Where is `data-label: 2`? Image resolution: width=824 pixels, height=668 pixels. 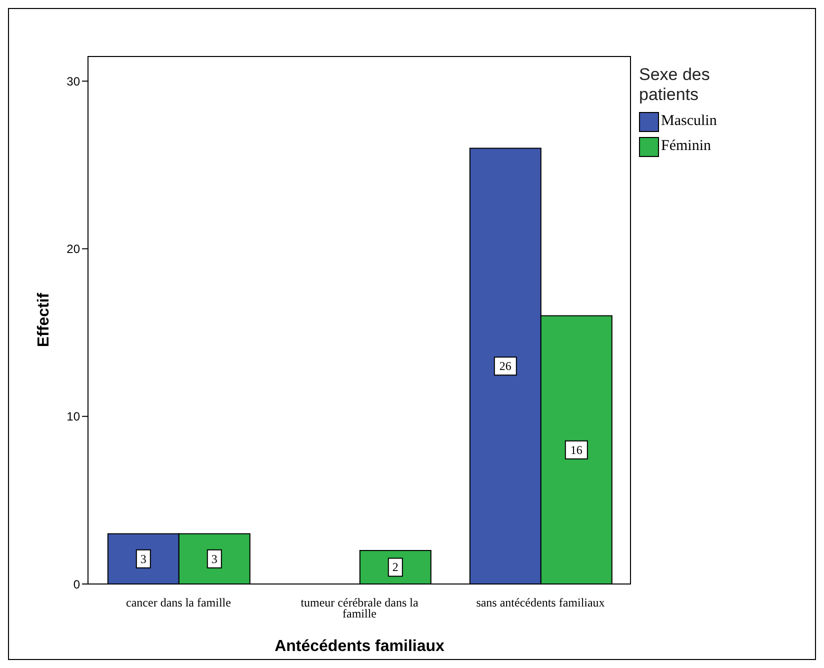 data-label: 2 is located at coordinates (395, 567).